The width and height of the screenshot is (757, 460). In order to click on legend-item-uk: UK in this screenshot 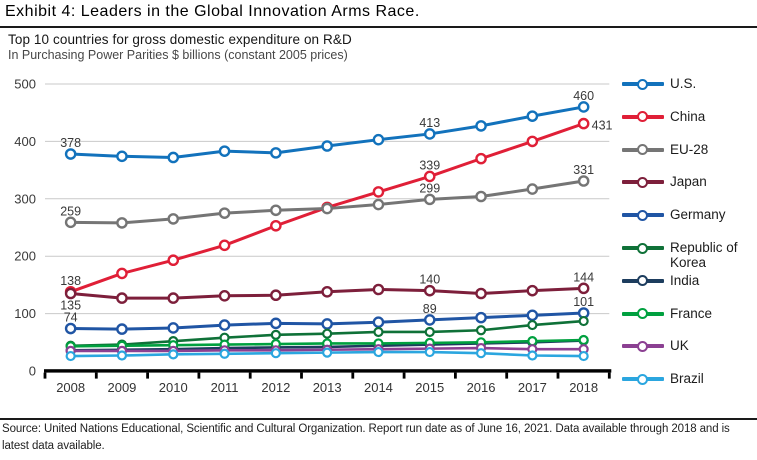, I will do `click(655, 345)`.